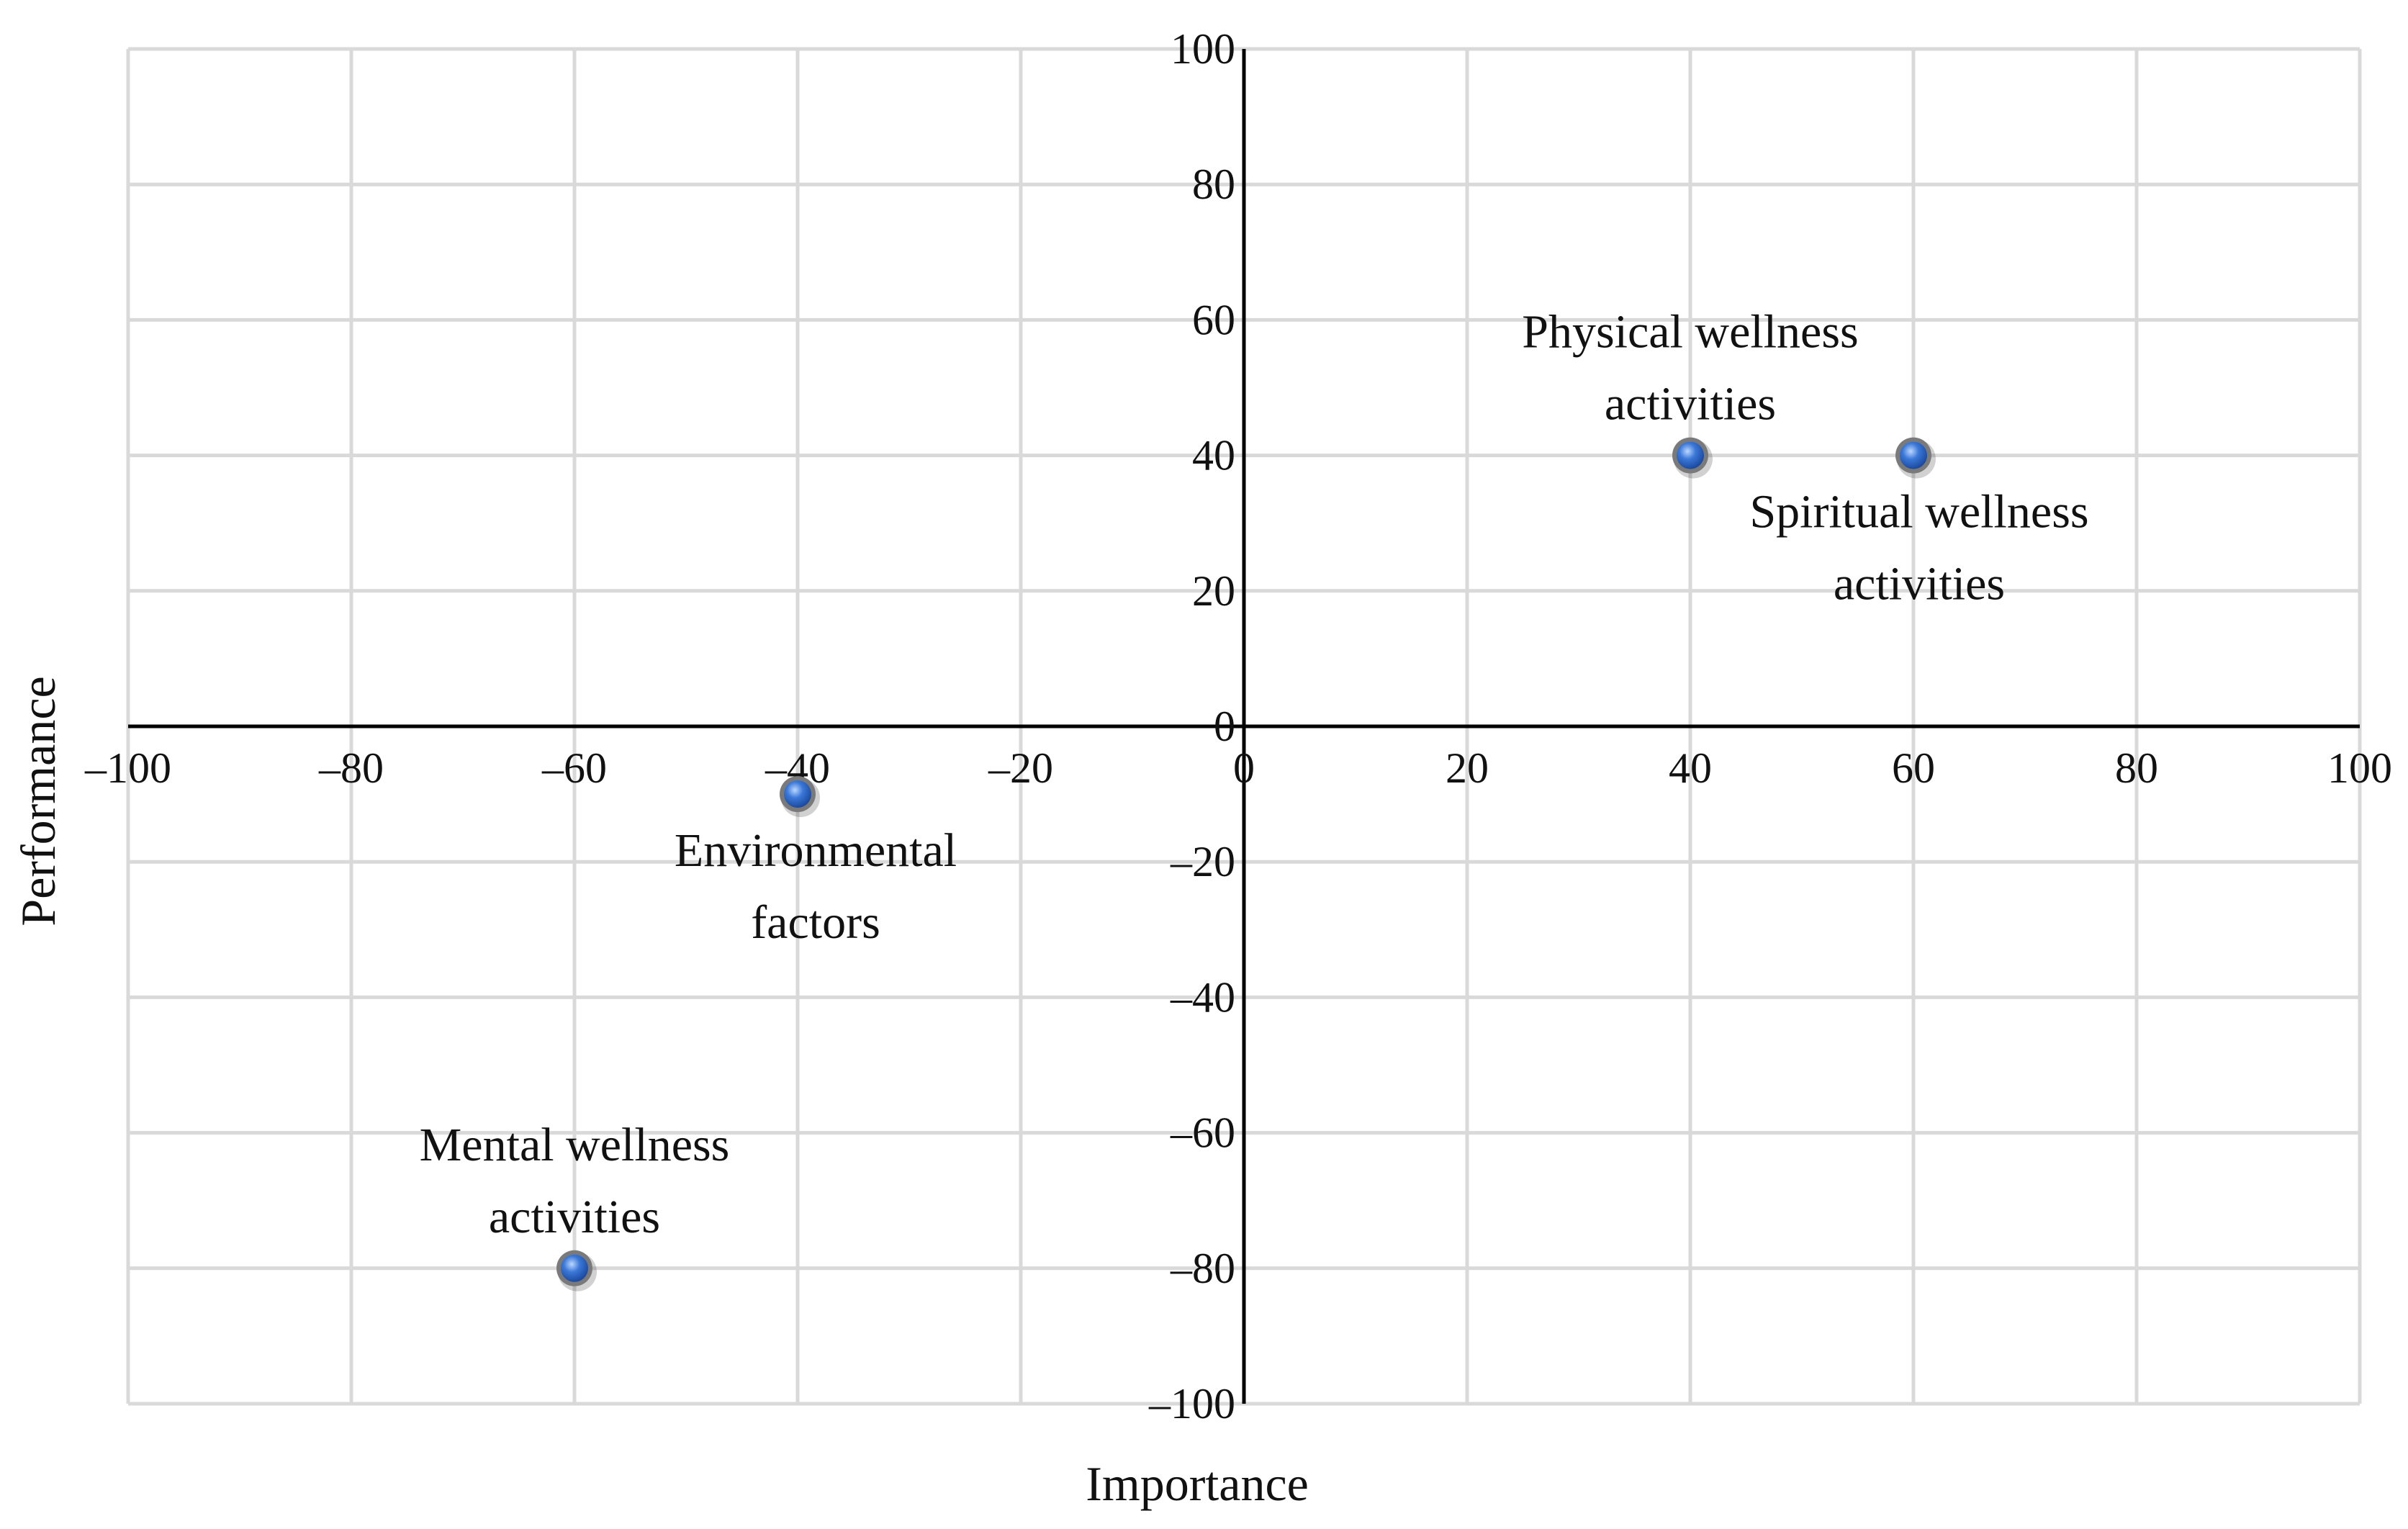  What do you see at coordinates (1690, 768) in the screenshot?
I see `x-tick-label: 40` at bounding box center [1690, 768].